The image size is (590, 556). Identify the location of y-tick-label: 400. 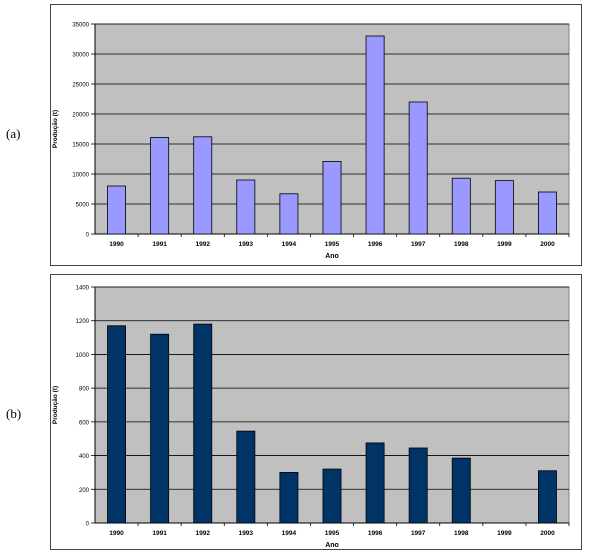
(84, 457).